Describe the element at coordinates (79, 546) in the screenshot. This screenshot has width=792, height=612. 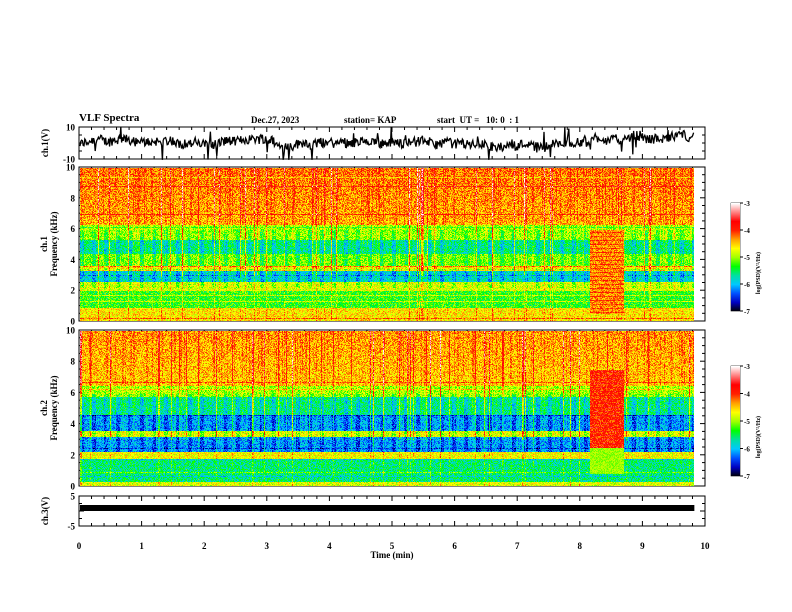
I see `time-xtick-label: 0` at that location.